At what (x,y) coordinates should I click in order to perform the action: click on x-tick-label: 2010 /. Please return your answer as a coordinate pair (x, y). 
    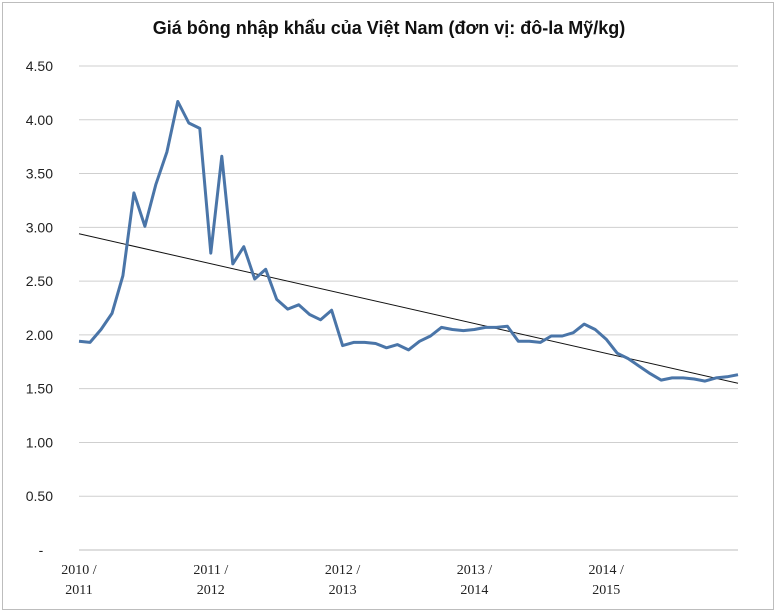
    Looking at the image, I should click on (79, 570).